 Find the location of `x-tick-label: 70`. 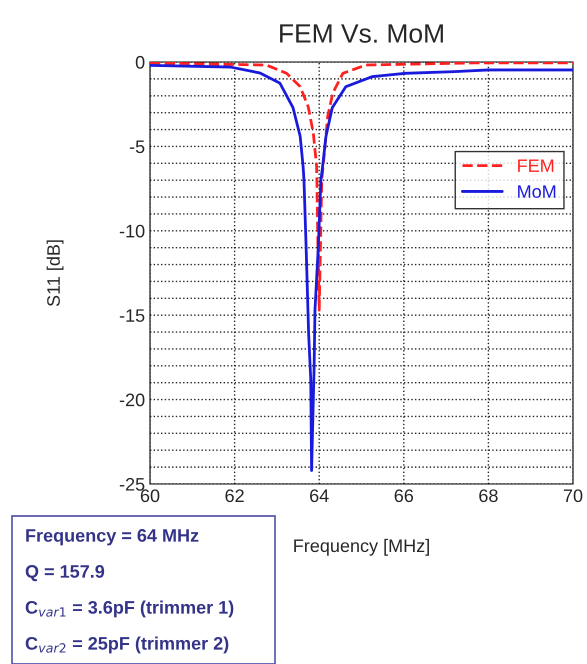

x-tick-label: 70 is located at coordinates (573, 495).